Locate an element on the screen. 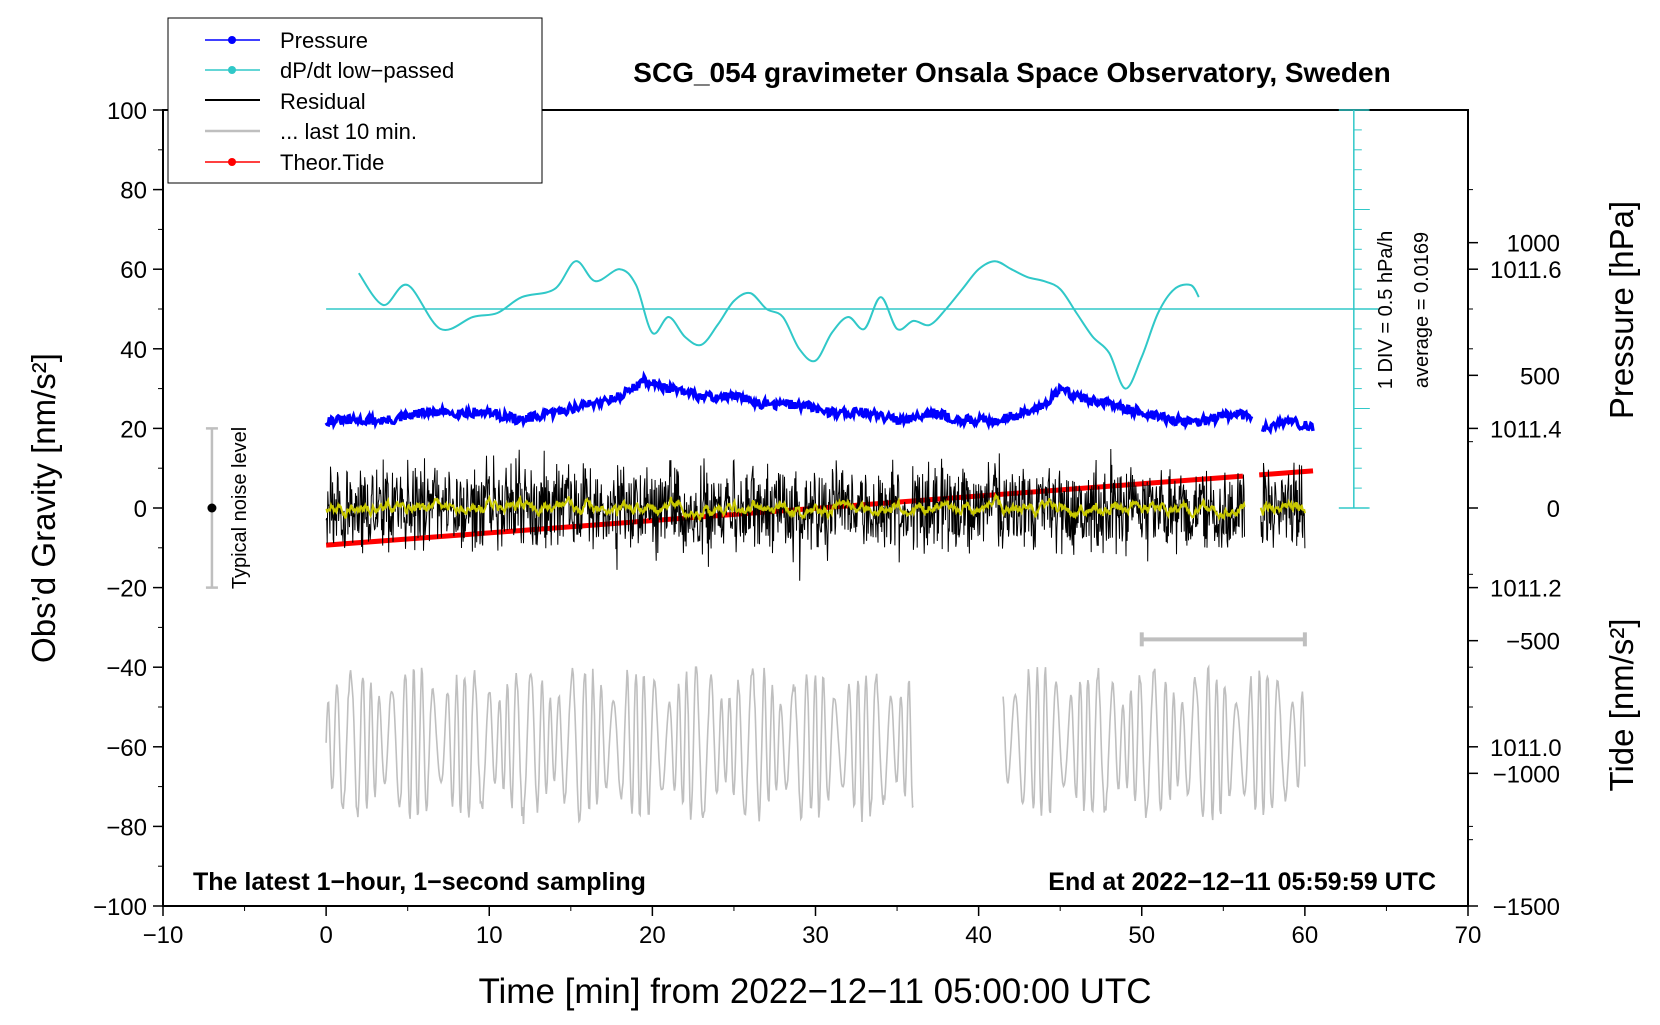  noise-bar-group is located at coordinates (211, 508).